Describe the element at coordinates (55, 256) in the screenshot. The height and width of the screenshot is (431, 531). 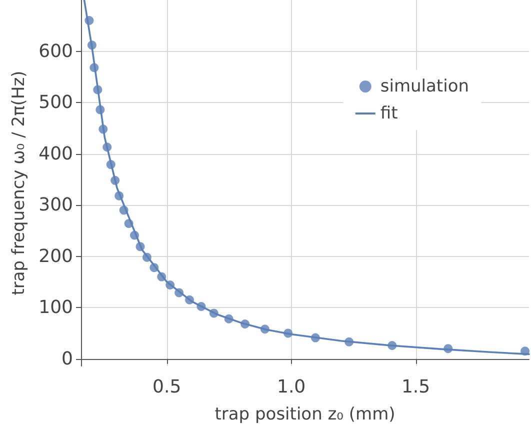
I see `y-tick-label: 200` at that location.